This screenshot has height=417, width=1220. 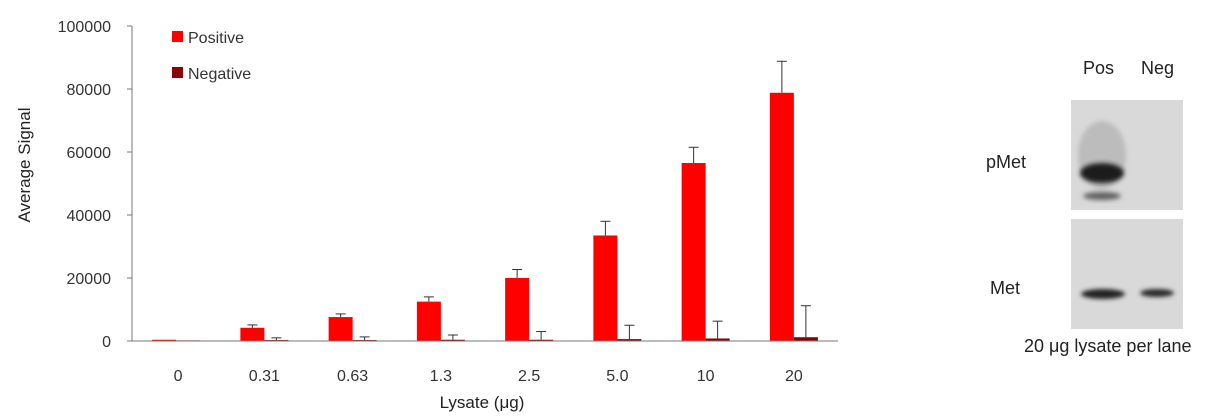 I want to click on legend: Positive Negative, so click(x=211, y=56).